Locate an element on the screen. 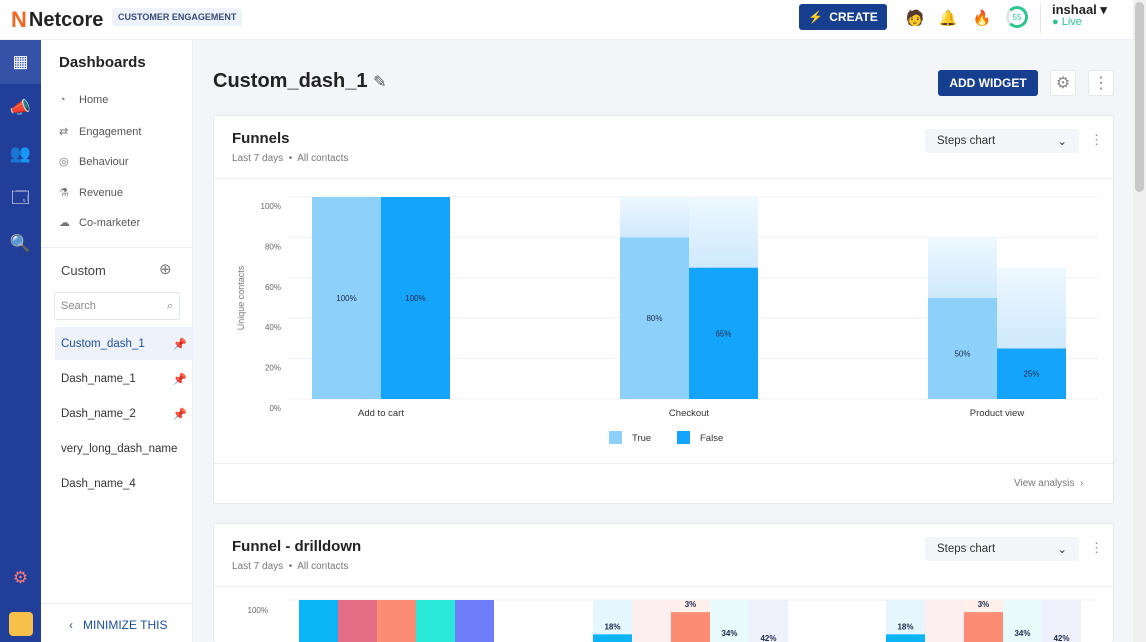 This screenshot has width=1146, height=642. dashboard-item: Dash_name_1 📌 is located at coordinates (124, 378).